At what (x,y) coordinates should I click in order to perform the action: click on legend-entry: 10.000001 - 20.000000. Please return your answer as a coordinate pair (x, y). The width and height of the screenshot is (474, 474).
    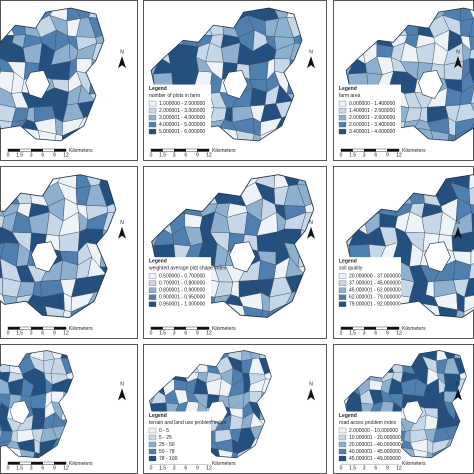
    Looking at the image, I should click on (375, 438).